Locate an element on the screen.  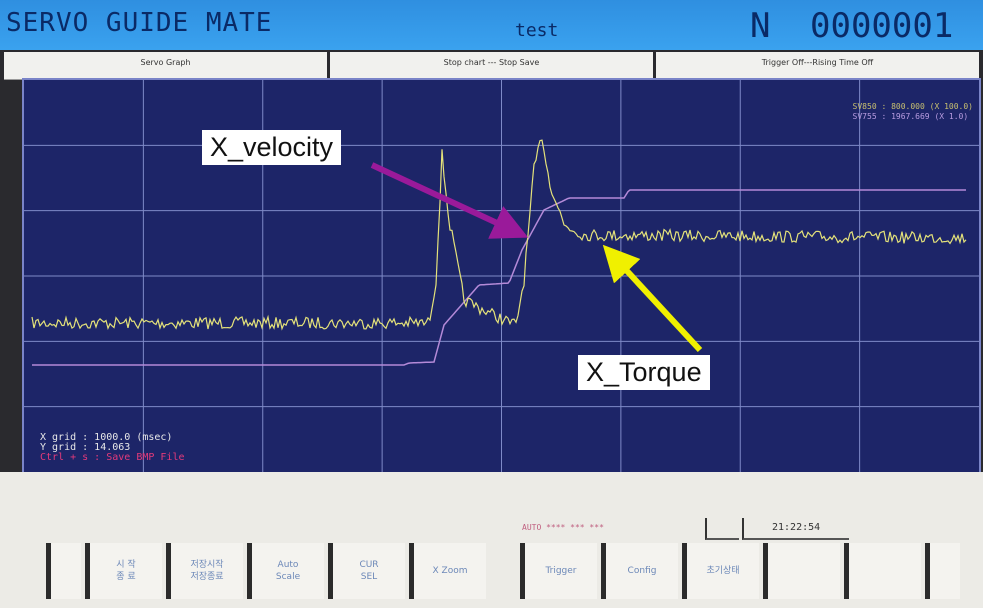
program-name: test is located at coordinates (537, 30).